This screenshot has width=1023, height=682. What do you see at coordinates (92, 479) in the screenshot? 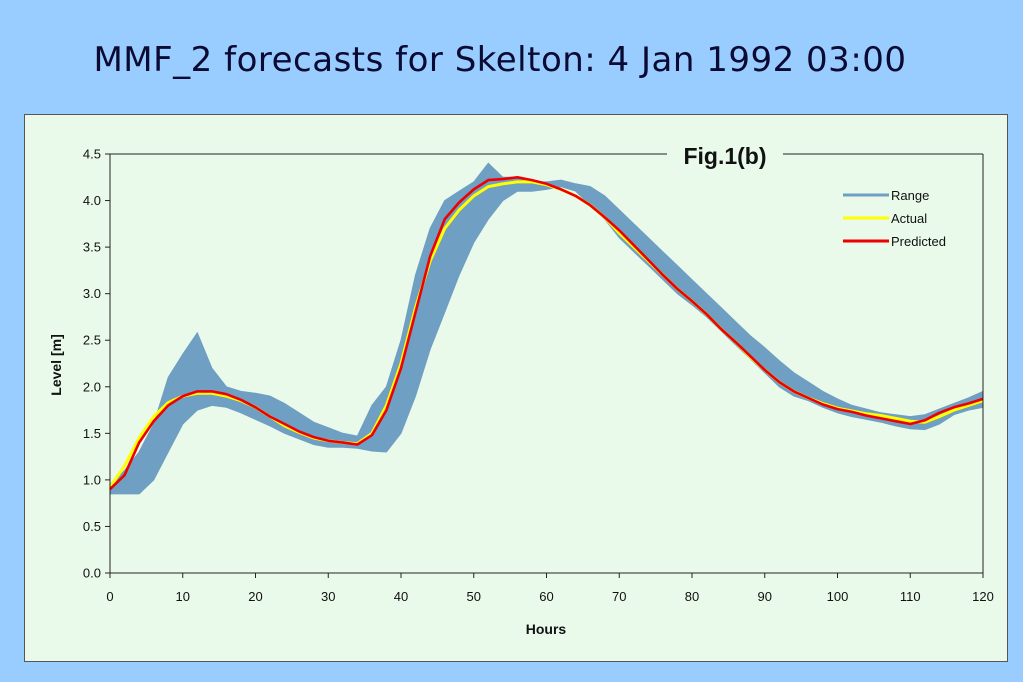
I see `y-tick-label: 1.0` at bounding box center [92, 479].